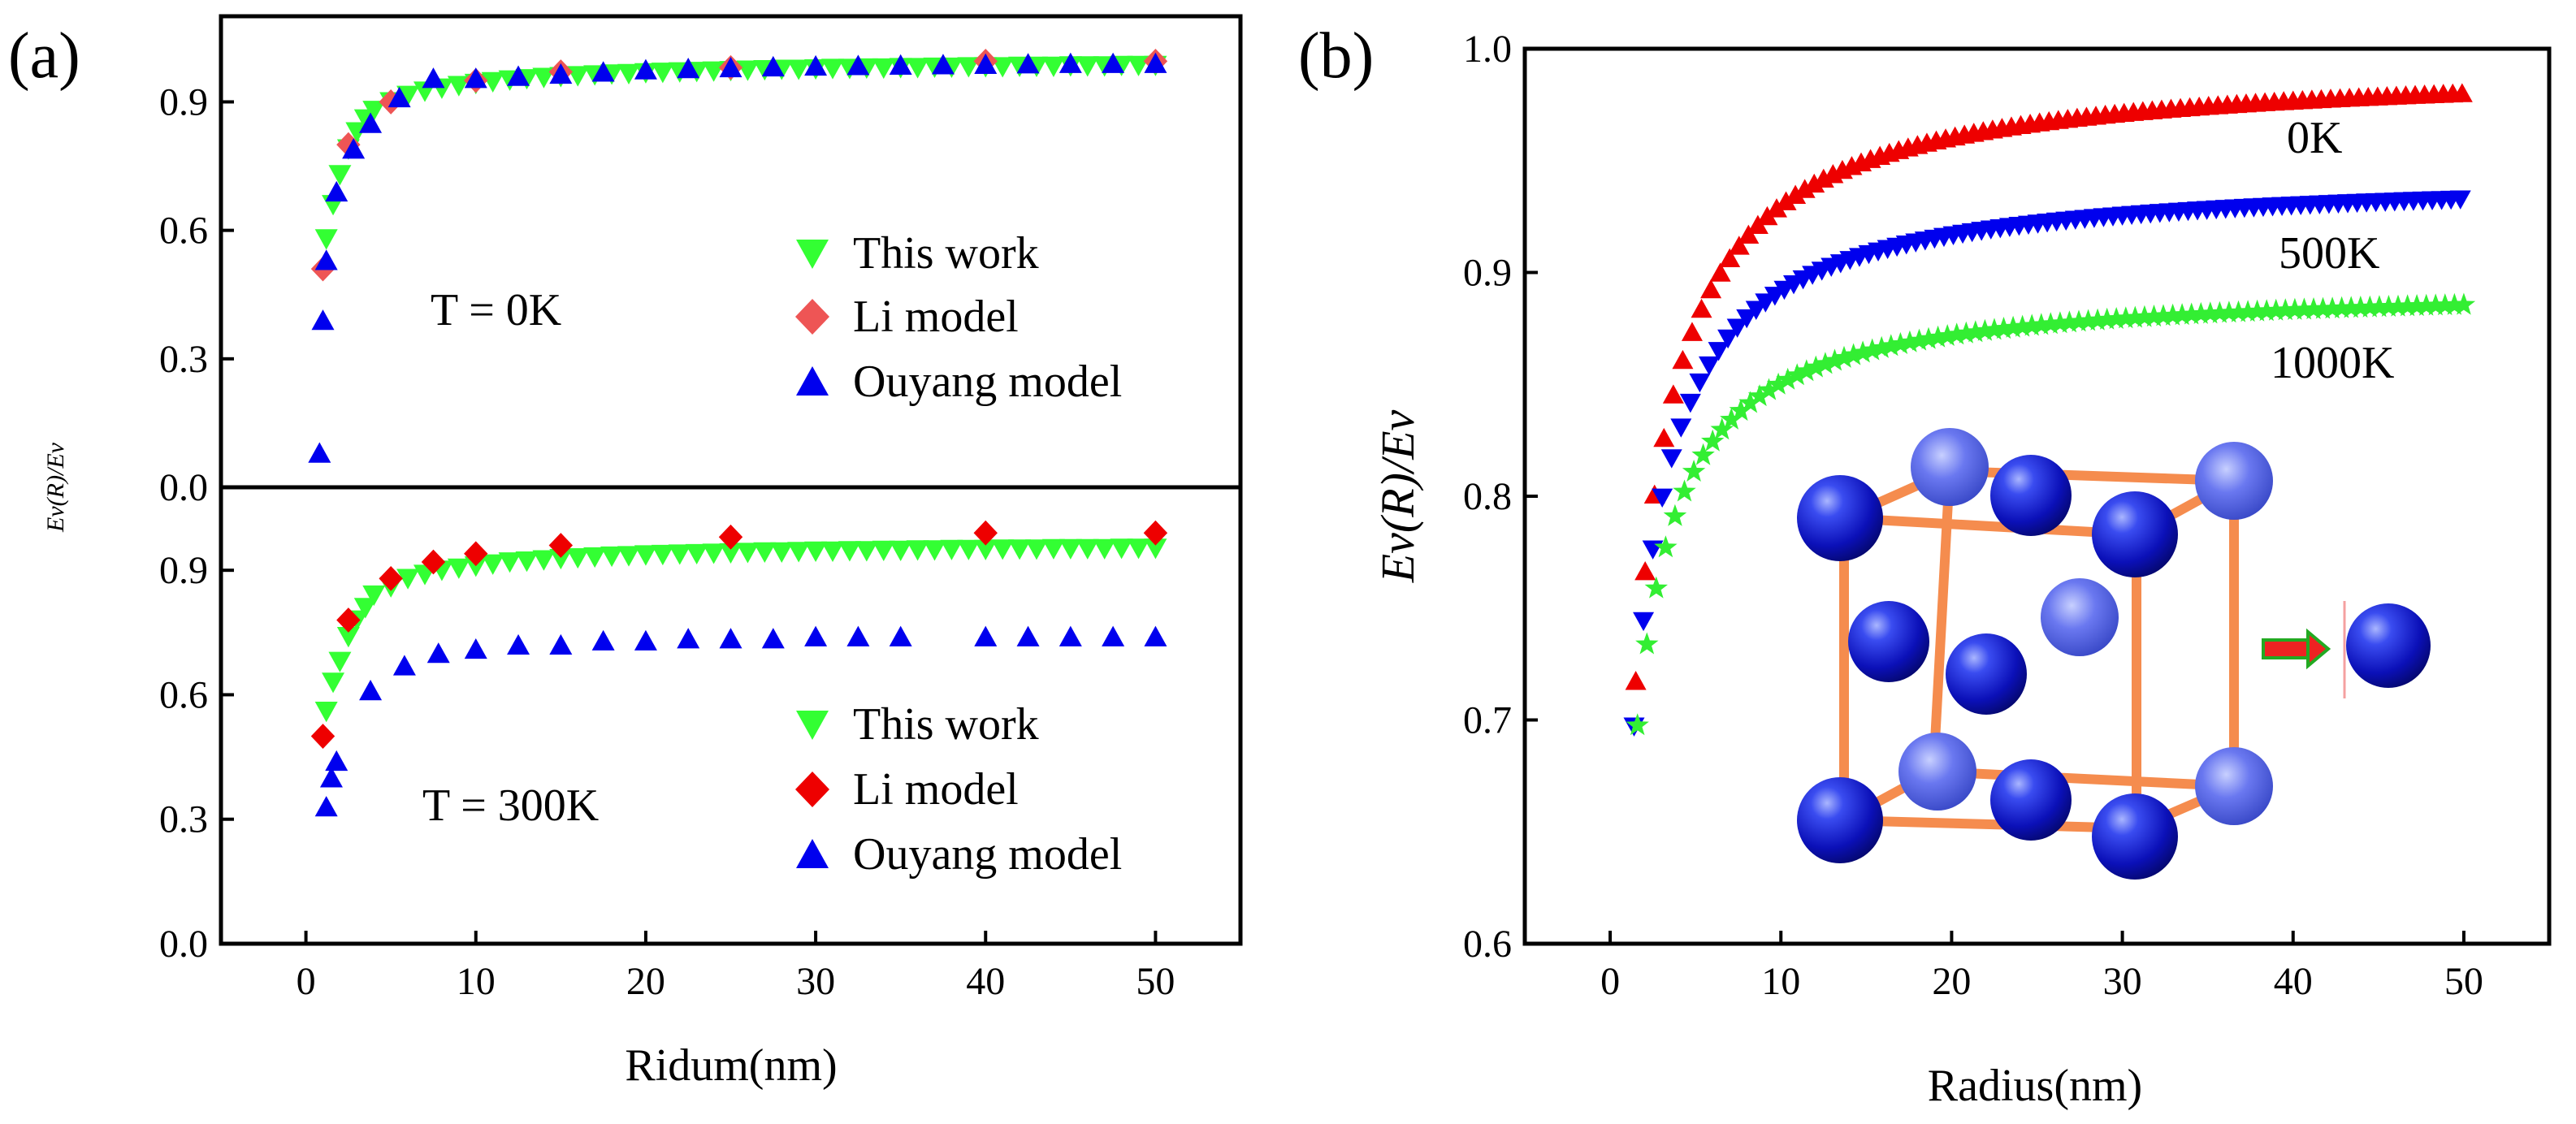  I want to click on a-top-legend: This work Li model Ouyang model, so click(958, 317).